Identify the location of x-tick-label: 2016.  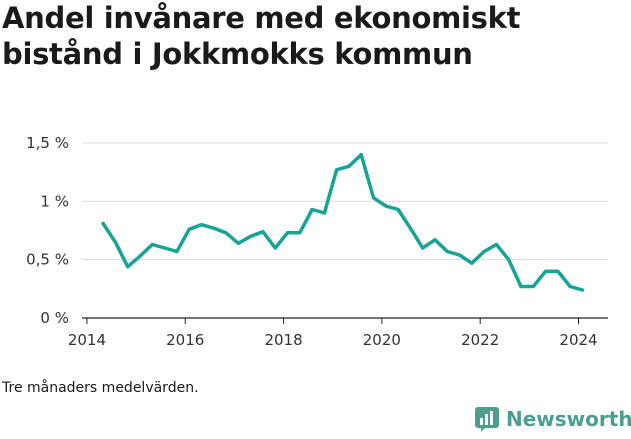
(185, 340).